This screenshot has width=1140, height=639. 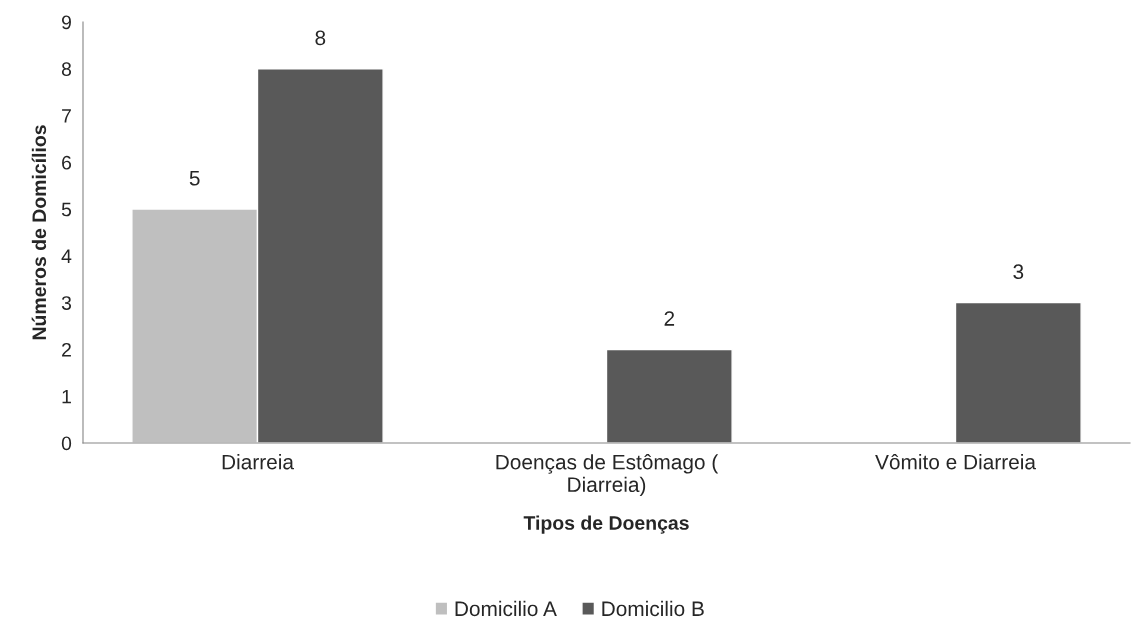 What do you see at coordinates (669, 318) in the screenshot?
I see `data-label: 2` at bounding box center [669, 318].